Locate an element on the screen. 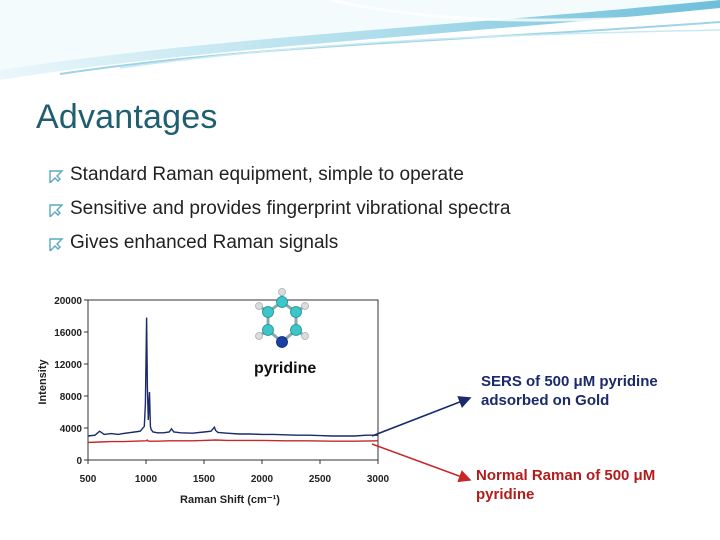 The height and width of the screenshot is (540, 720). x-tick-label: 1000 is located at coordinates (146, 479).